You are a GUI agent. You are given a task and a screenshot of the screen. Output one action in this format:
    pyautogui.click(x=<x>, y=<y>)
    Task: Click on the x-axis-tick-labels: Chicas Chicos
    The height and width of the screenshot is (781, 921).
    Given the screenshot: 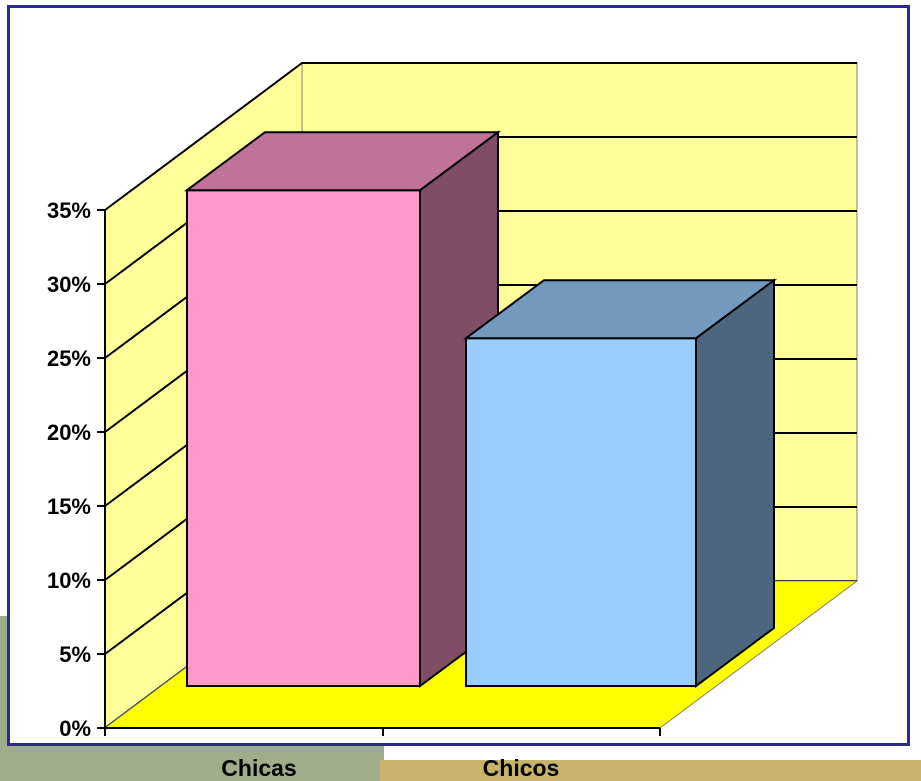 What is the action you would take?
    pyautogui.click(x=390, y=768)
    